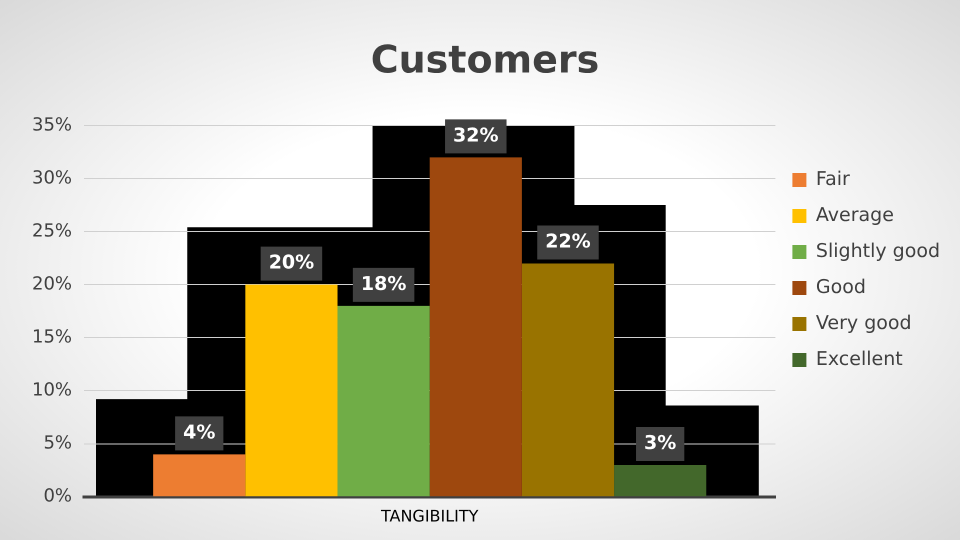 The height and width of the screenshot is (540, 960). Describe the element at coordinates (855, 215) in the screenshot. I see `legend-label: Average` at that location.